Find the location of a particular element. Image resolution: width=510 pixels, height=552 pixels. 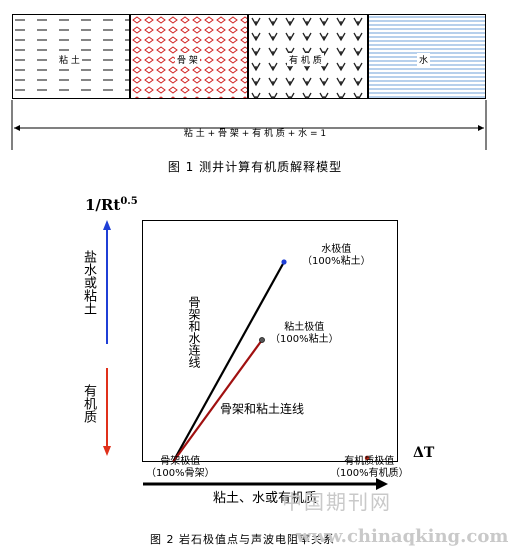

red-line-label: 骨架和粘土连线 is located at coordinates (262, 409).